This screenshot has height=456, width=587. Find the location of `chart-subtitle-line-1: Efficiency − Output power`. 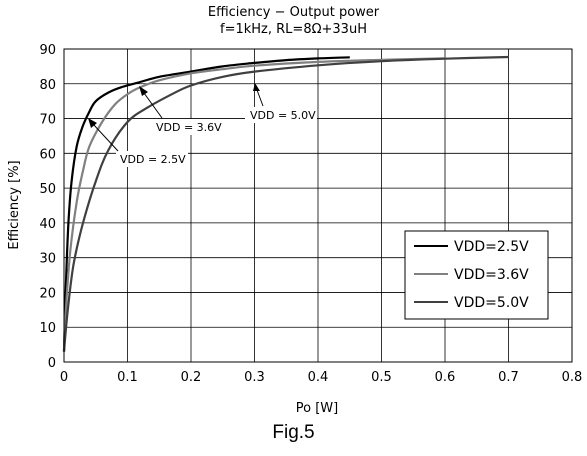

chart-subtitle-line-1: Efficiency − Output power is located at coordinates (293, 12).